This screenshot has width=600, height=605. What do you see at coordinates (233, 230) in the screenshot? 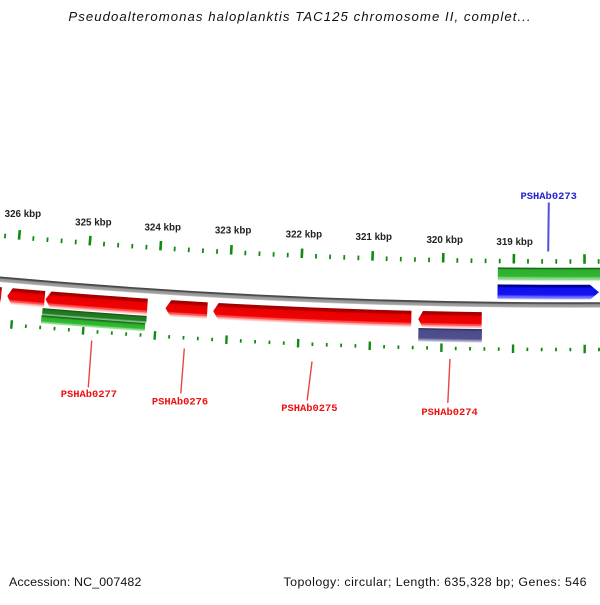
I see `svg-text: 323 kbp` at bounding box center [233, 230].